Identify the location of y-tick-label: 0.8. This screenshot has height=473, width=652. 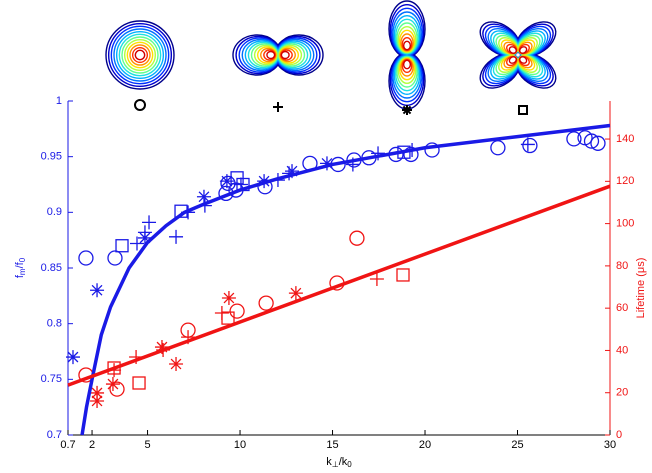
(54, 324).